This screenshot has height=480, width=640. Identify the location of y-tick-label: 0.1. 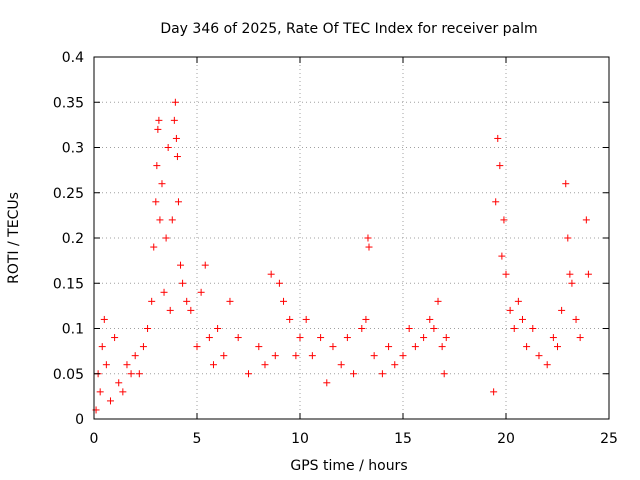
(73, 330).